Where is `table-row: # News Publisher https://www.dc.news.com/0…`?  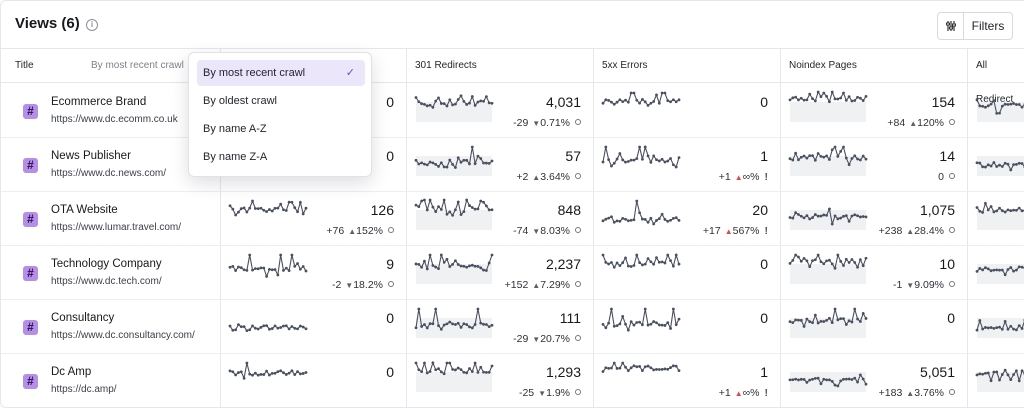 table-row: # News Publisher https://www.dc.news.com/0… is located at coordinates (512, 165).